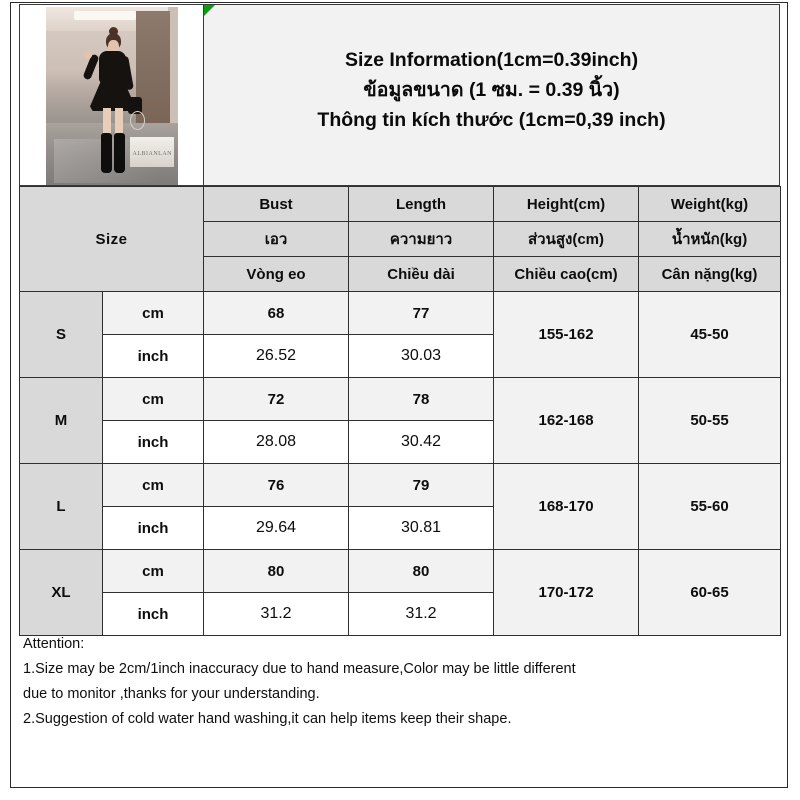 This screenshot has width=800, height=800. What do you see at coordinates (276, 204) in the screenshot?
I see `col-header-bust-en: Bust` at bounding box center [276, 204].